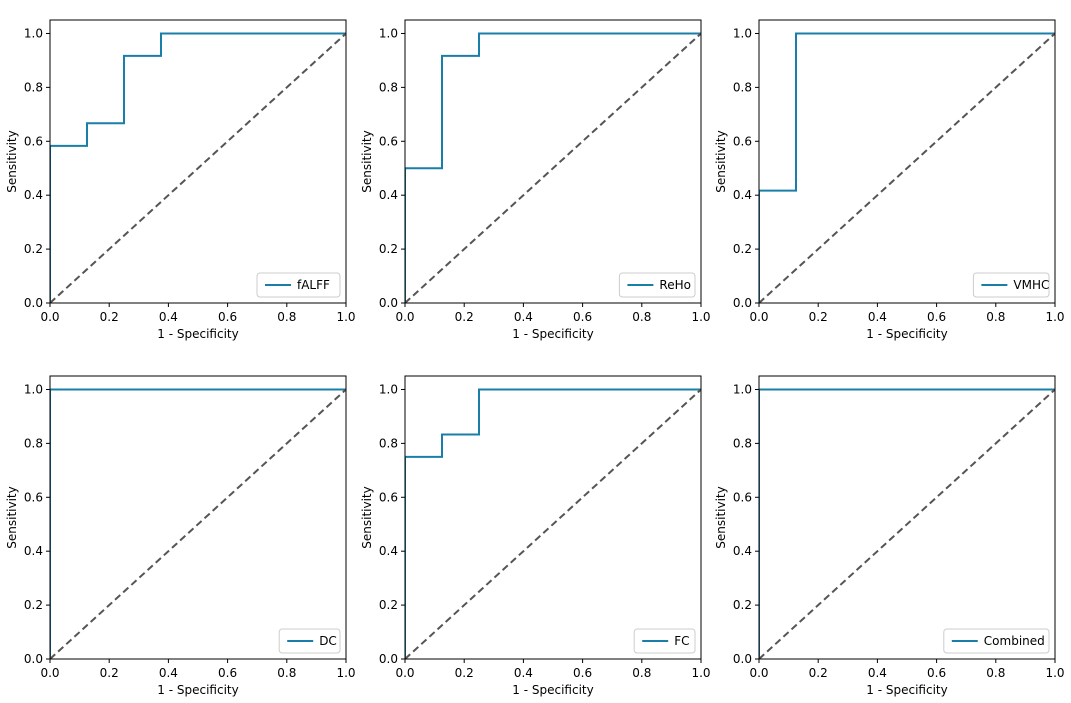 This screenshot has height=703, width=1071. What do you see at coordinates (664, 641) in the screenshot?
I see `legend: FC` at bounding box center [664, 641].